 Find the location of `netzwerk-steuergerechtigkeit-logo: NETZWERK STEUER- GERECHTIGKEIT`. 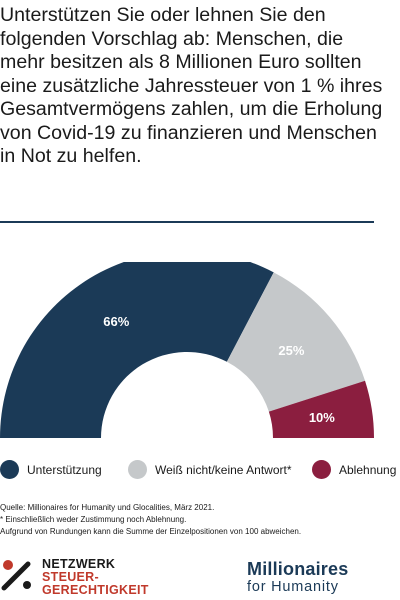

netzwerk-steuergerechtigkeit-logo: NETZWERK STEUER- GERECHTIGKEIT is located at coordinates (90, 576).